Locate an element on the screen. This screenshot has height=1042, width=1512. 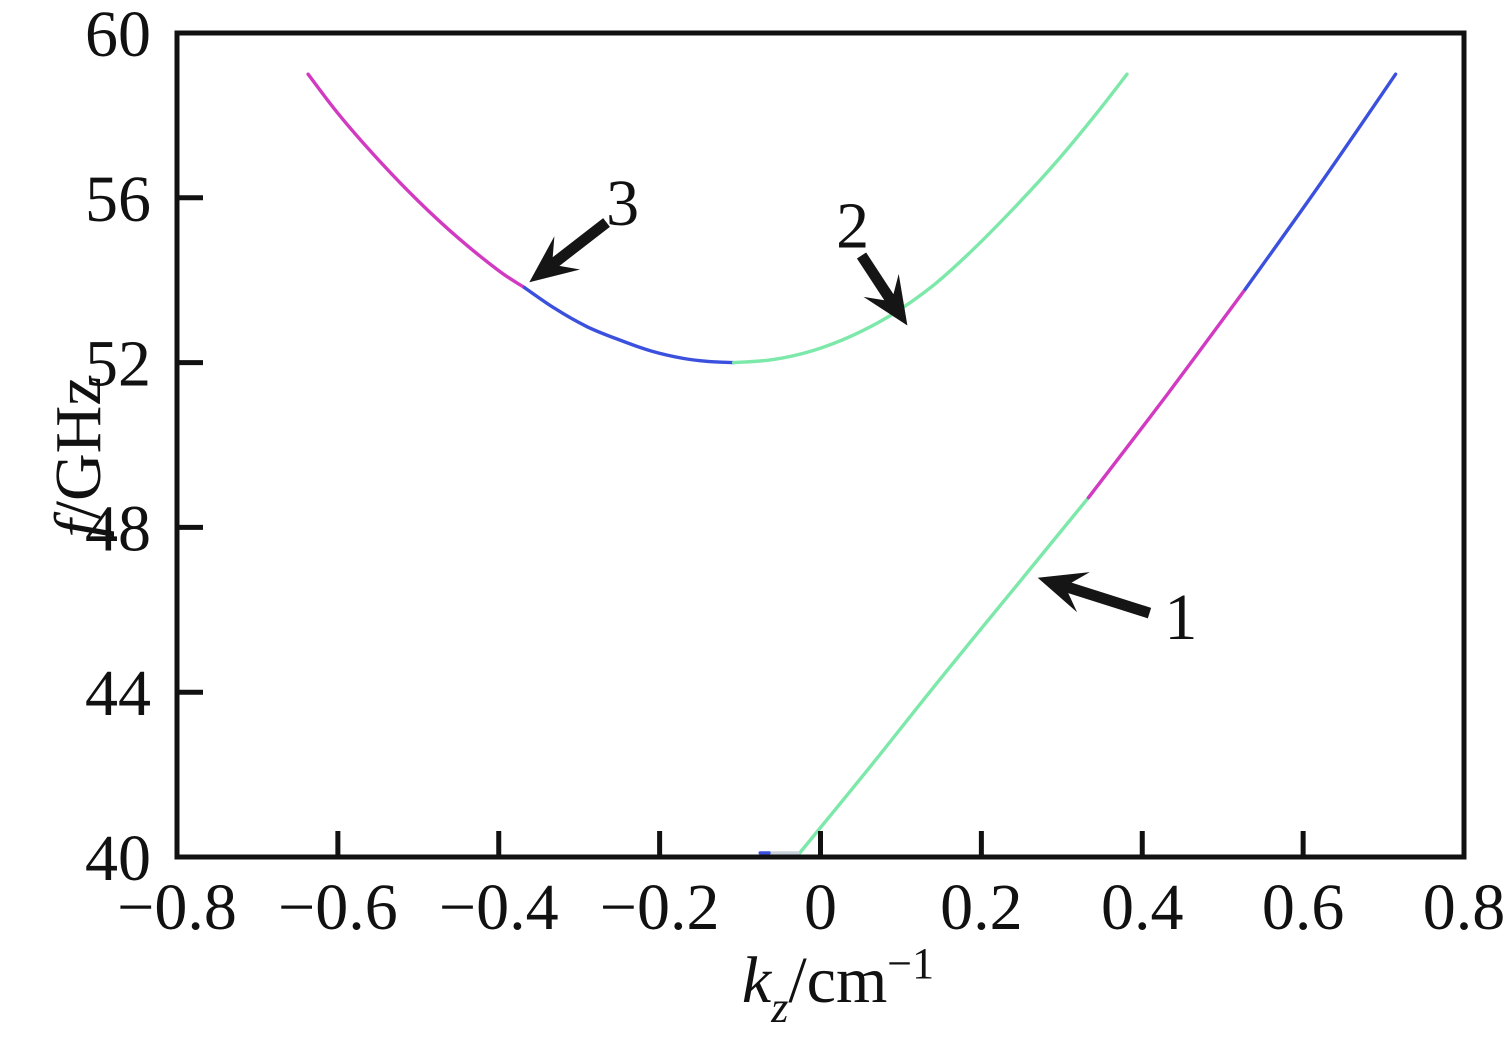
x-tick-label: 0.2 is located at coordinates (981, 907).